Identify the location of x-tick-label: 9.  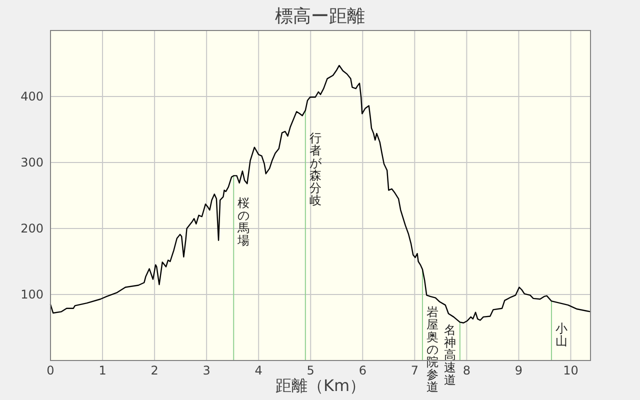
(518, 371).